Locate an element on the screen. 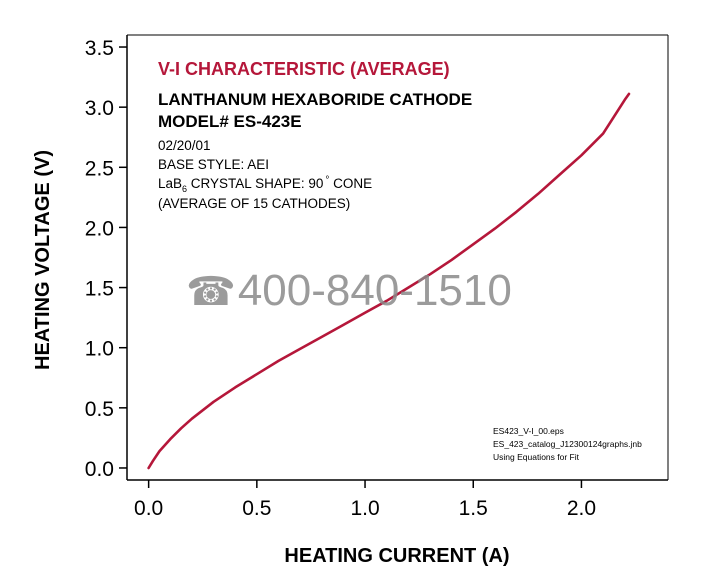 The image size is (722, 578). y-tick-label: 1.0 is located at coordinates (99, 349).